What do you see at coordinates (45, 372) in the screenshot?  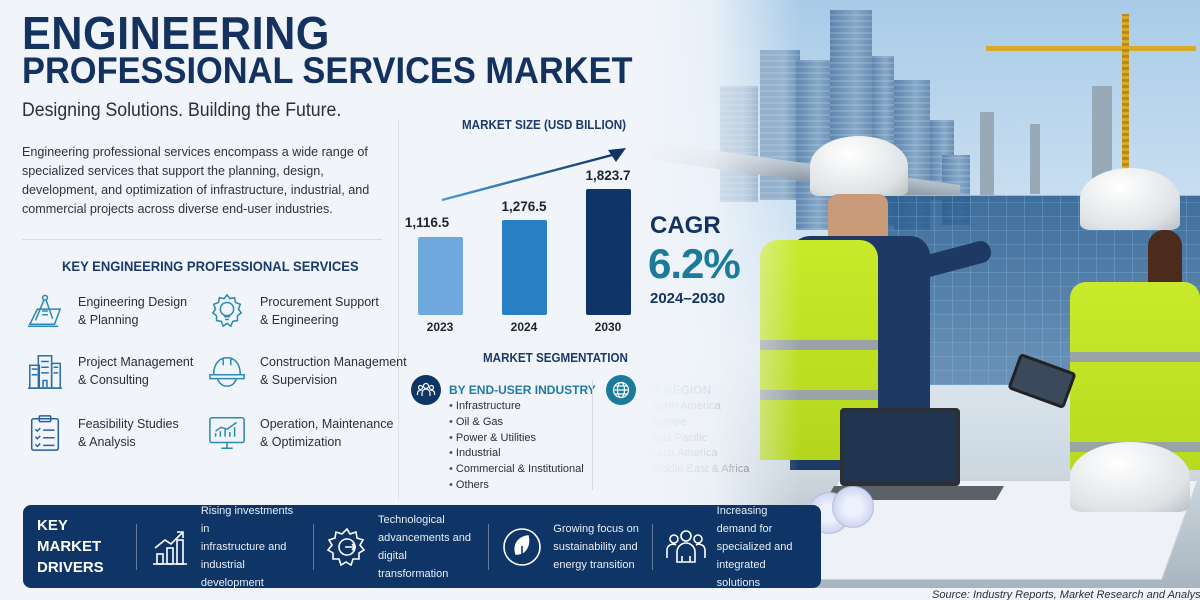 I see `buildings-icon` at bounding box center [45, 372].